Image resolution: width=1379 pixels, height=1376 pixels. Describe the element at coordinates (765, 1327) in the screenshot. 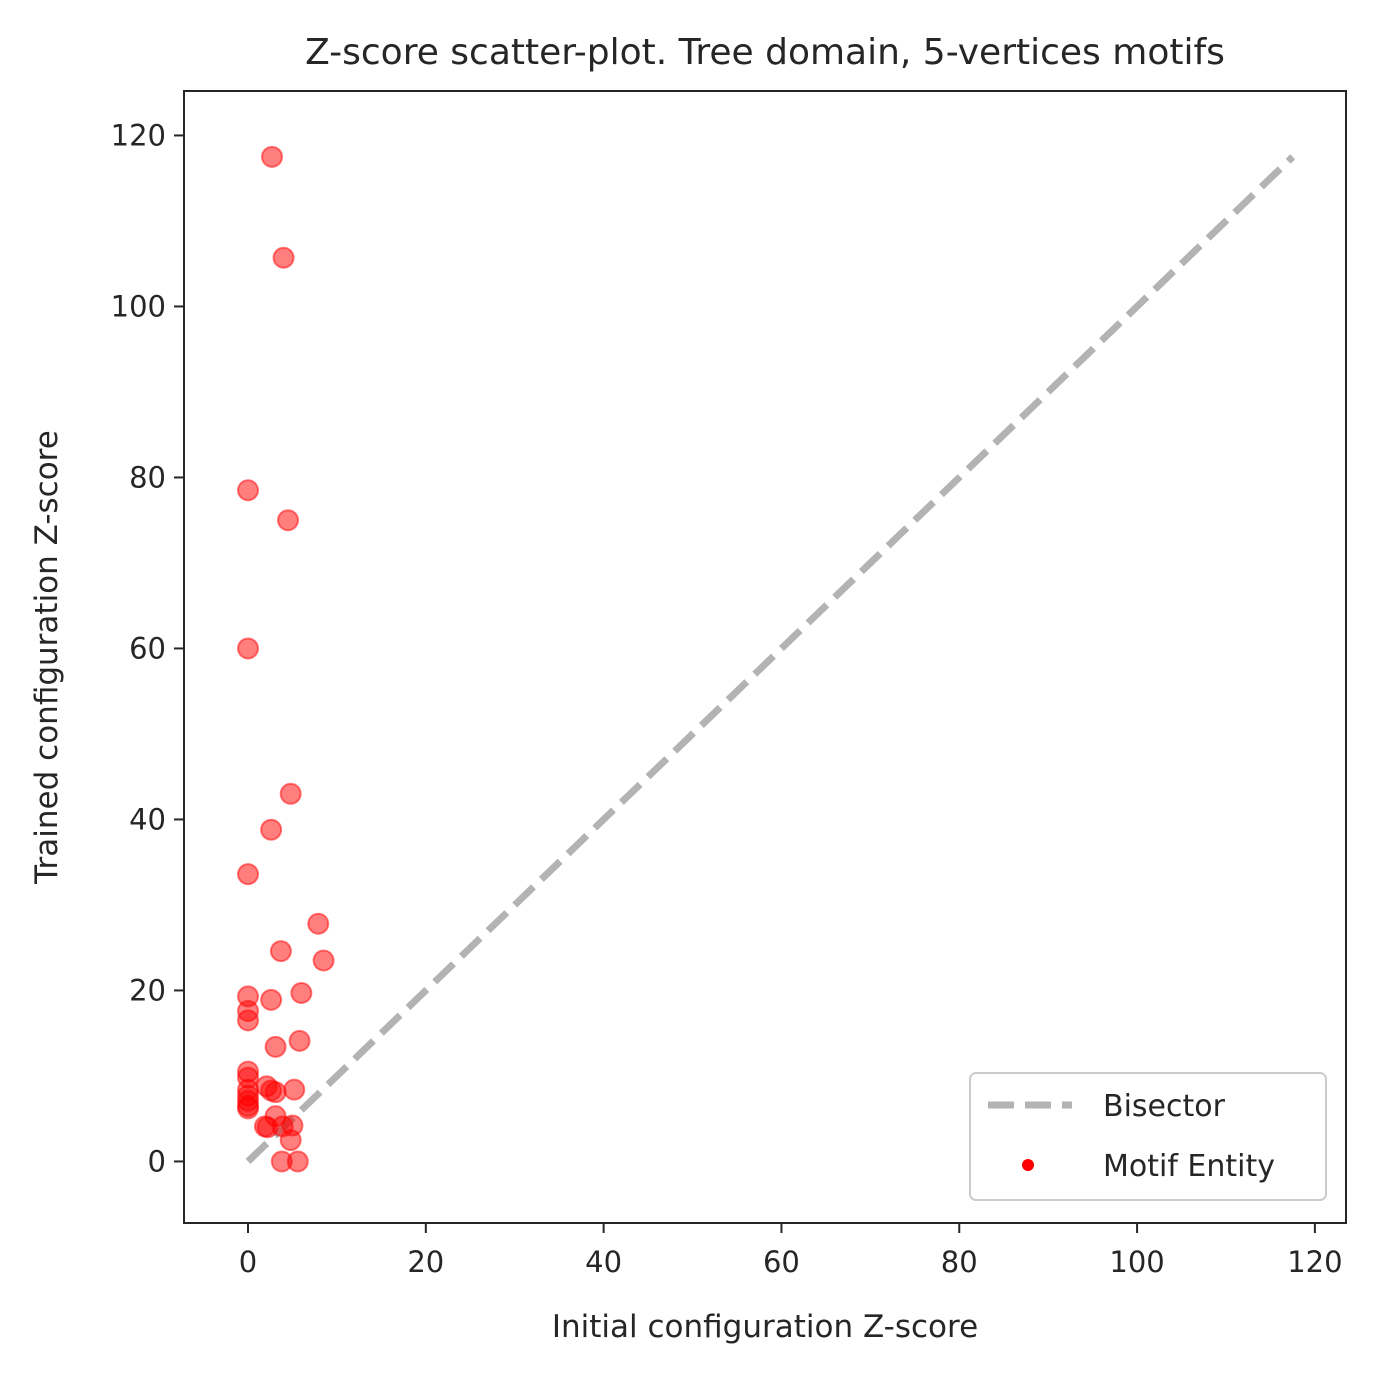

I see `x-axis-label: Initial configuration Z-score` at that location.